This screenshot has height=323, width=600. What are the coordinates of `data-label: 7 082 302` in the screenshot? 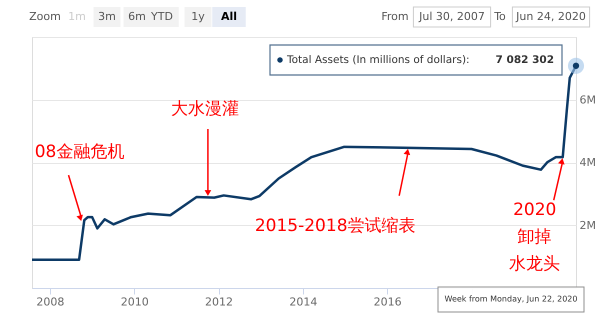 It's located at (525, 60).